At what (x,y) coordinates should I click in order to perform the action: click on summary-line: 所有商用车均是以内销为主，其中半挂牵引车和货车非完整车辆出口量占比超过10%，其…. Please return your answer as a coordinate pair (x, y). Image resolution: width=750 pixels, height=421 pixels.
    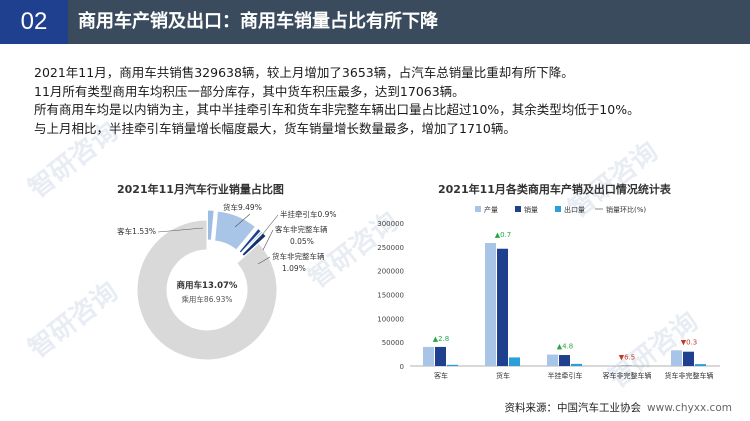
    Looking at the image, I should click on (337, 109).